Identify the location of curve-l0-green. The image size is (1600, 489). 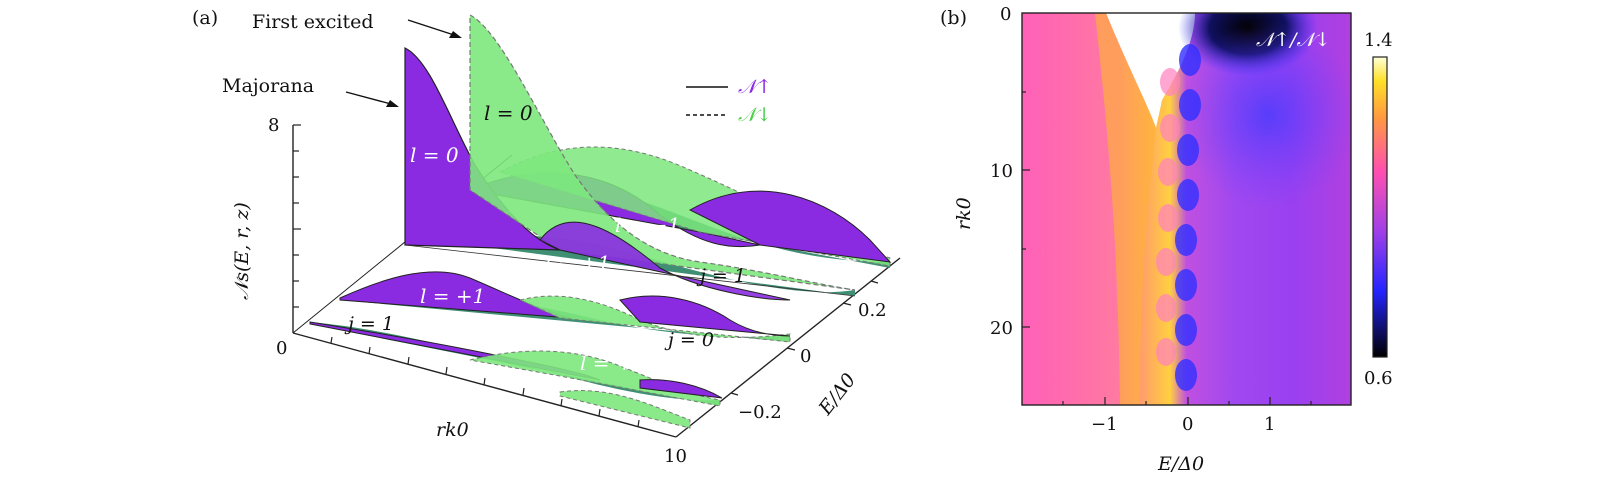
(662, 152).